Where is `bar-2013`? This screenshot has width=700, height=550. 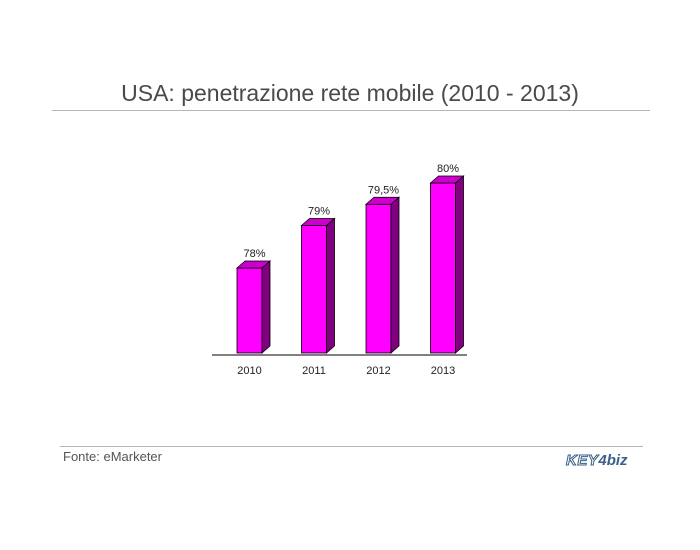
bar-2013 is located at coordinates (447, 264).